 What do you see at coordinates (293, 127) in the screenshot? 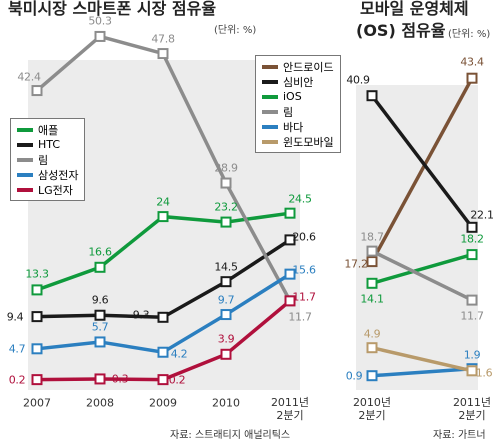
I see `legend-label: 바다` at bounding box center [293, 127].